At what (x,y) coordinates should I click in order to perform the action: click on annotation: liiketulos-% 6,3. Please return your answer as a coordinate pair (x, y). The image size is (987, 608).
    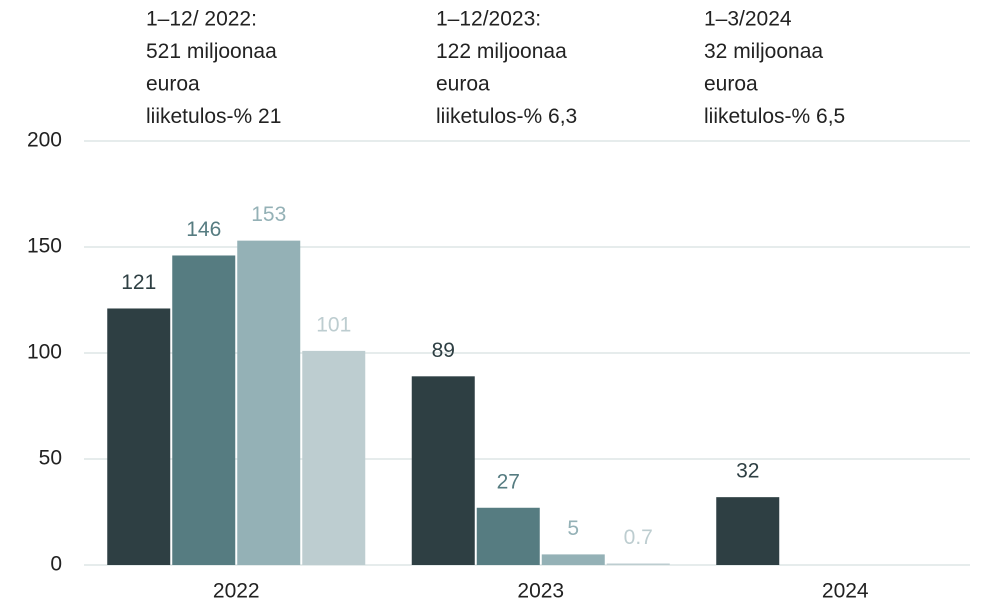
    Looking at the image, I should click on (506, 116).